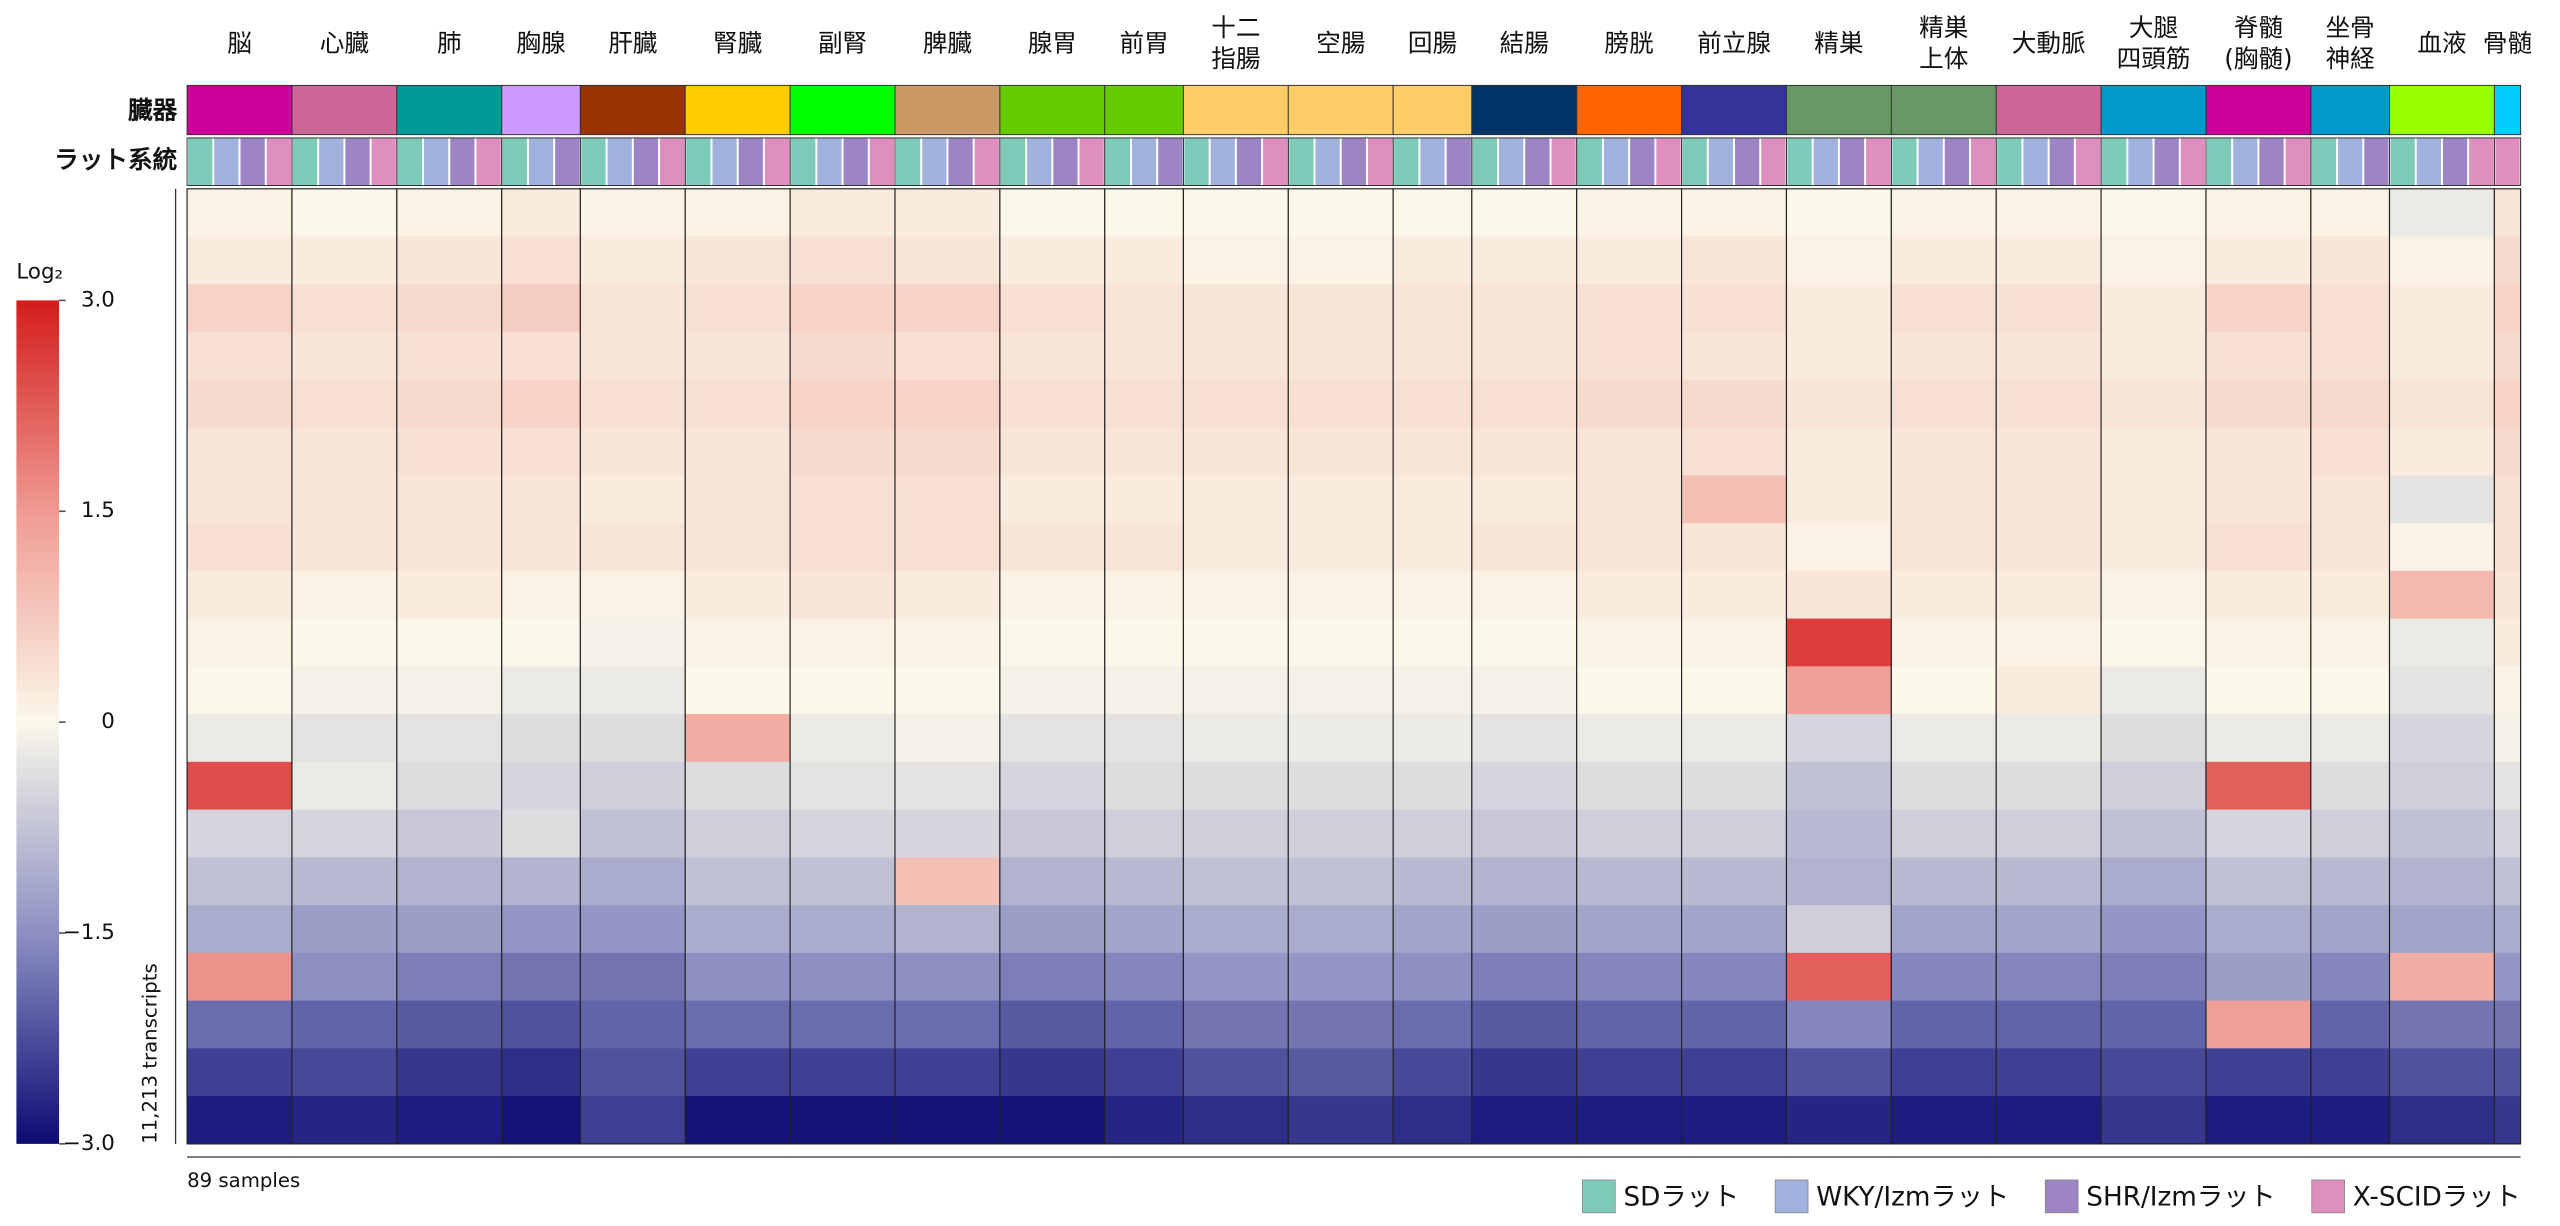  I want to click on legend-item: X-SCIDラット, so click(2416, 1196).